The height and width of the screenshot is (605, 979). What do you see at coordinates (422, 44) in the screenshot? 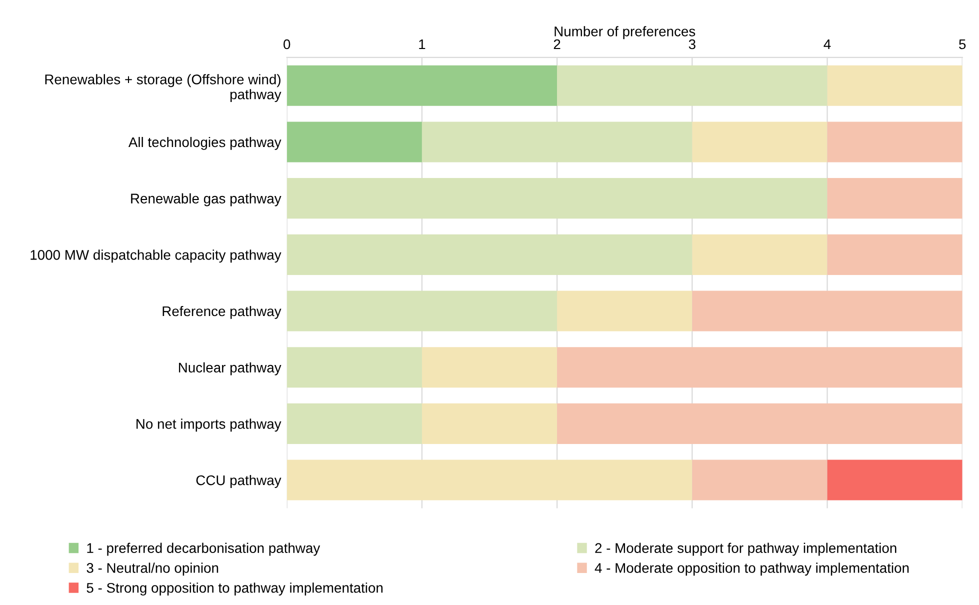
I see `x-tick-label: 1` at bounding box center [422, 44].